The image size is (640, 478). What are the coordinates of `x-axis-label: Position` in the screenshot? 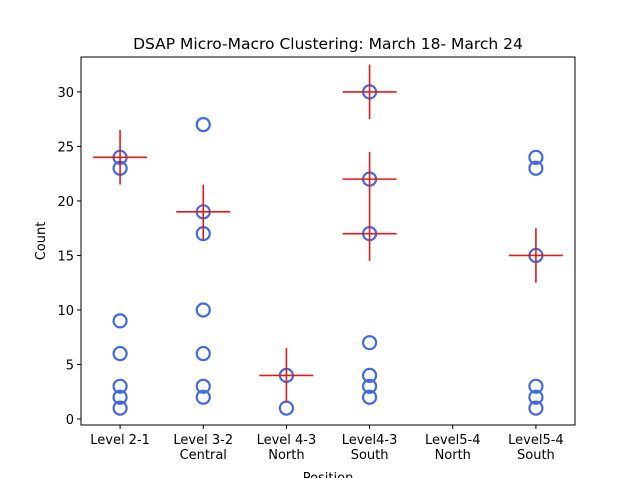 It's located at (328, 474).